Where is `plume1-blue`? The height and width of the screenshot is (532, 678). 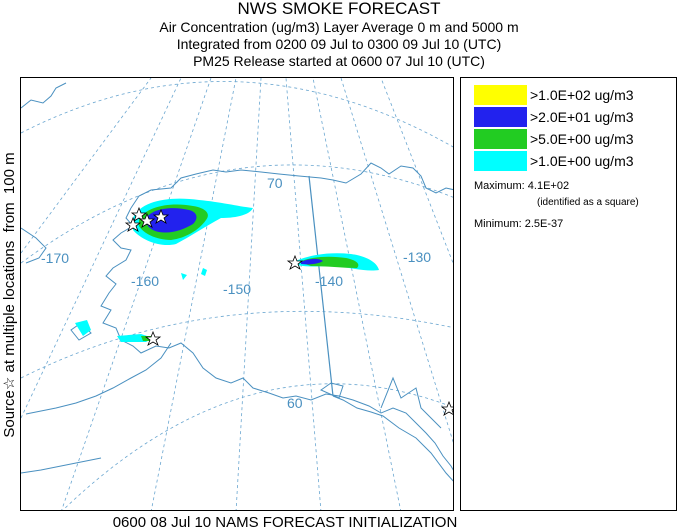 plume1-blue is located at coordinates (171, 220).